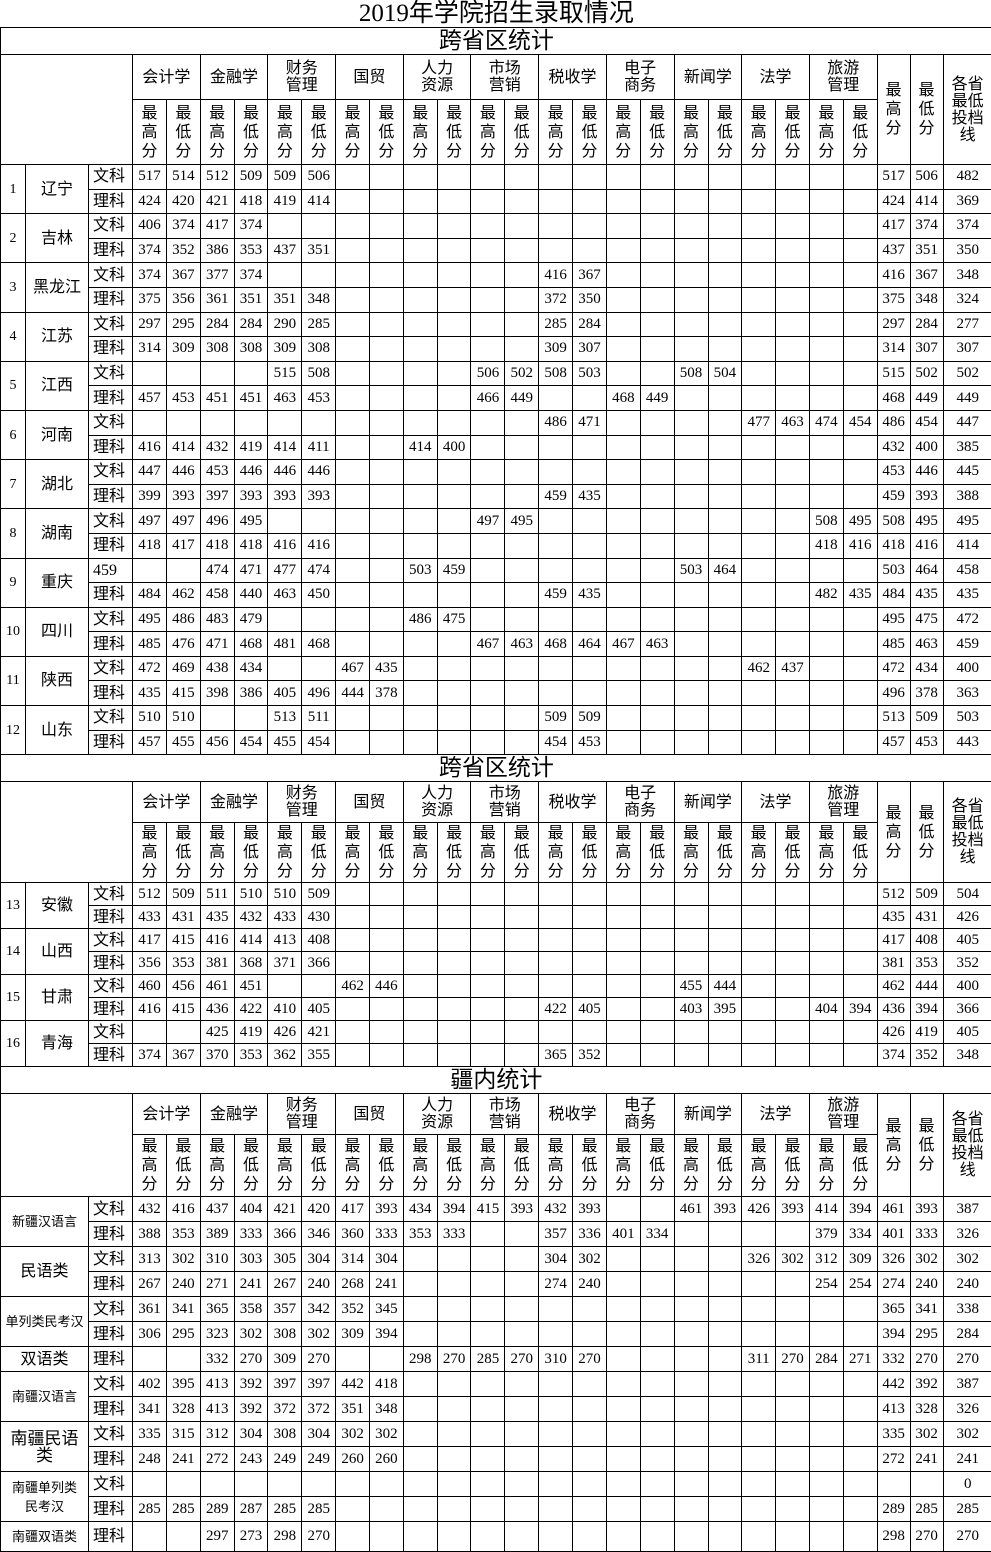 This screenshot has height=1552, width=991. I want to click on min-score-cell: 453, so click(319, 398).